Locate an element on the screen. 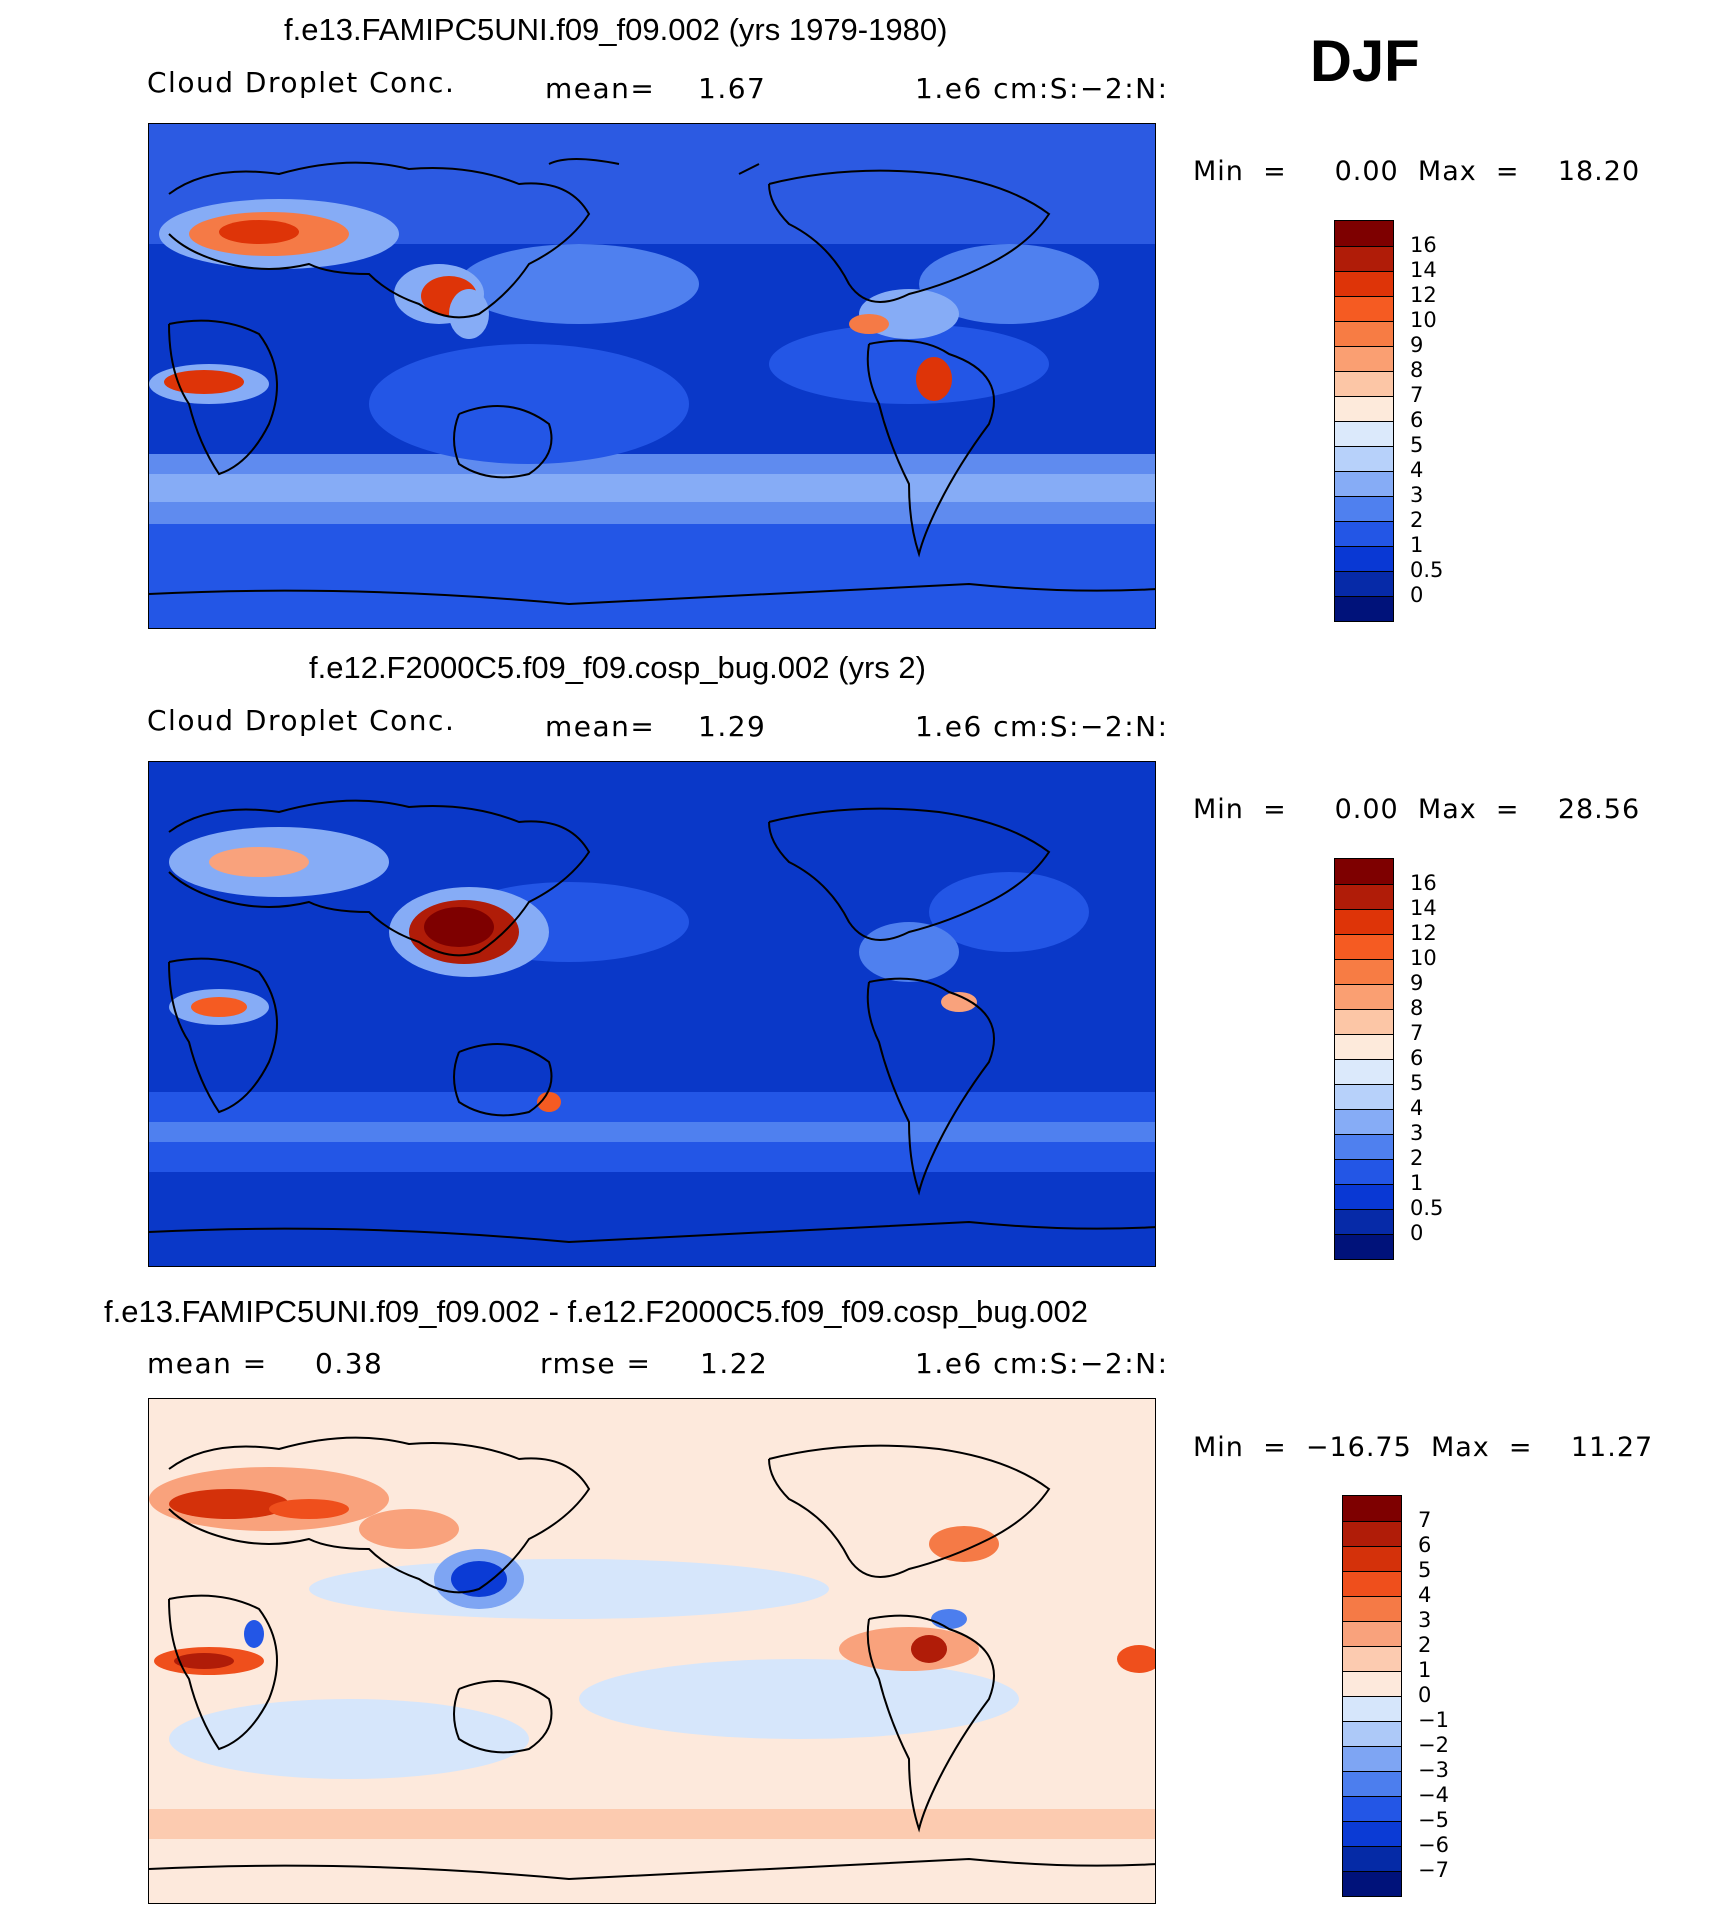 Image resolution: width=1710 pixels, height=1908 pixels. panel2-colorbar is located at coordinates (1364, 1059).